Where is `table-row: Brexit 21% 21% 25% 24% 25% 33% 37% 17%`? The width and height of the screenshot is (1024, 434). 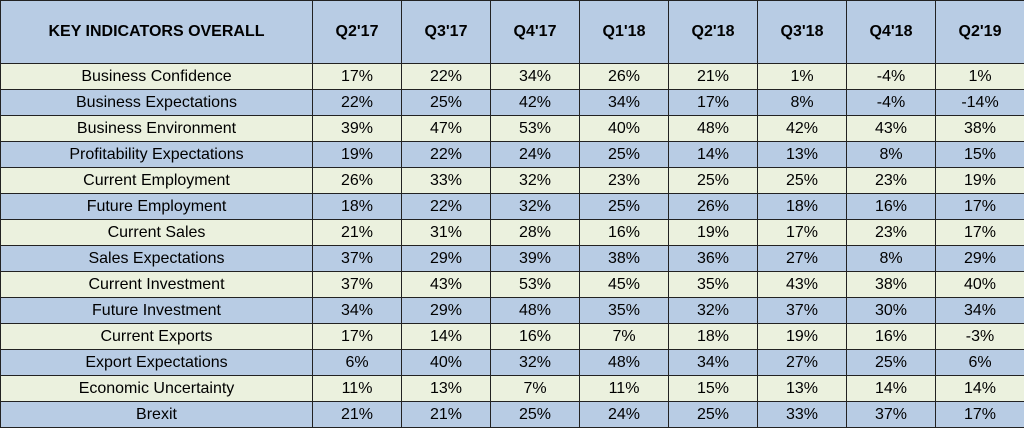
table-row: Brexit 21% 21% 25% 24% 25% 33% 37% 17% is located at coordinates (512, 414).